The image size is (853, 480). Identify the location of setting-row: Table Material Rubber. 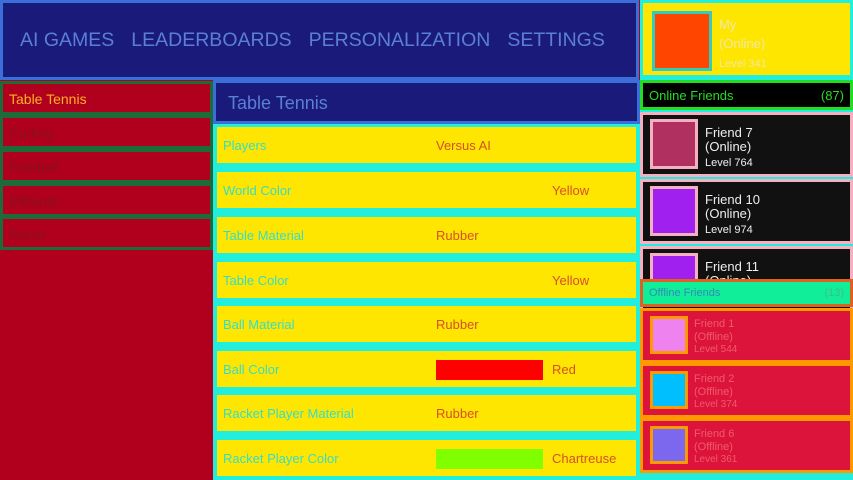
(426, 235).